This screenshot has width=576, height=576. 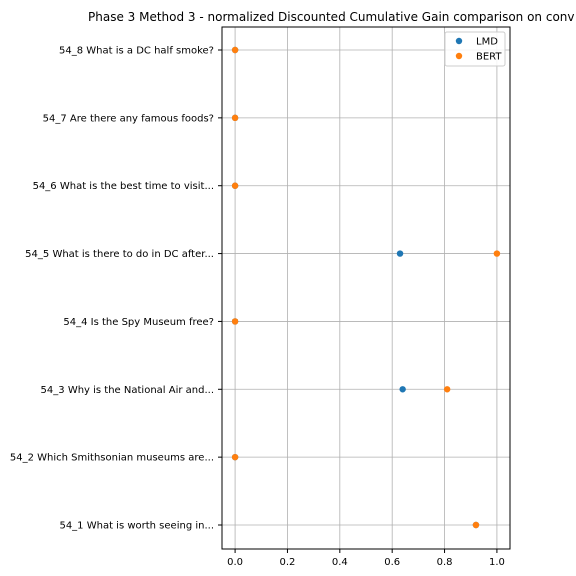 I want to click on x-tick-label: 0.4, so click(x=340, y=562).